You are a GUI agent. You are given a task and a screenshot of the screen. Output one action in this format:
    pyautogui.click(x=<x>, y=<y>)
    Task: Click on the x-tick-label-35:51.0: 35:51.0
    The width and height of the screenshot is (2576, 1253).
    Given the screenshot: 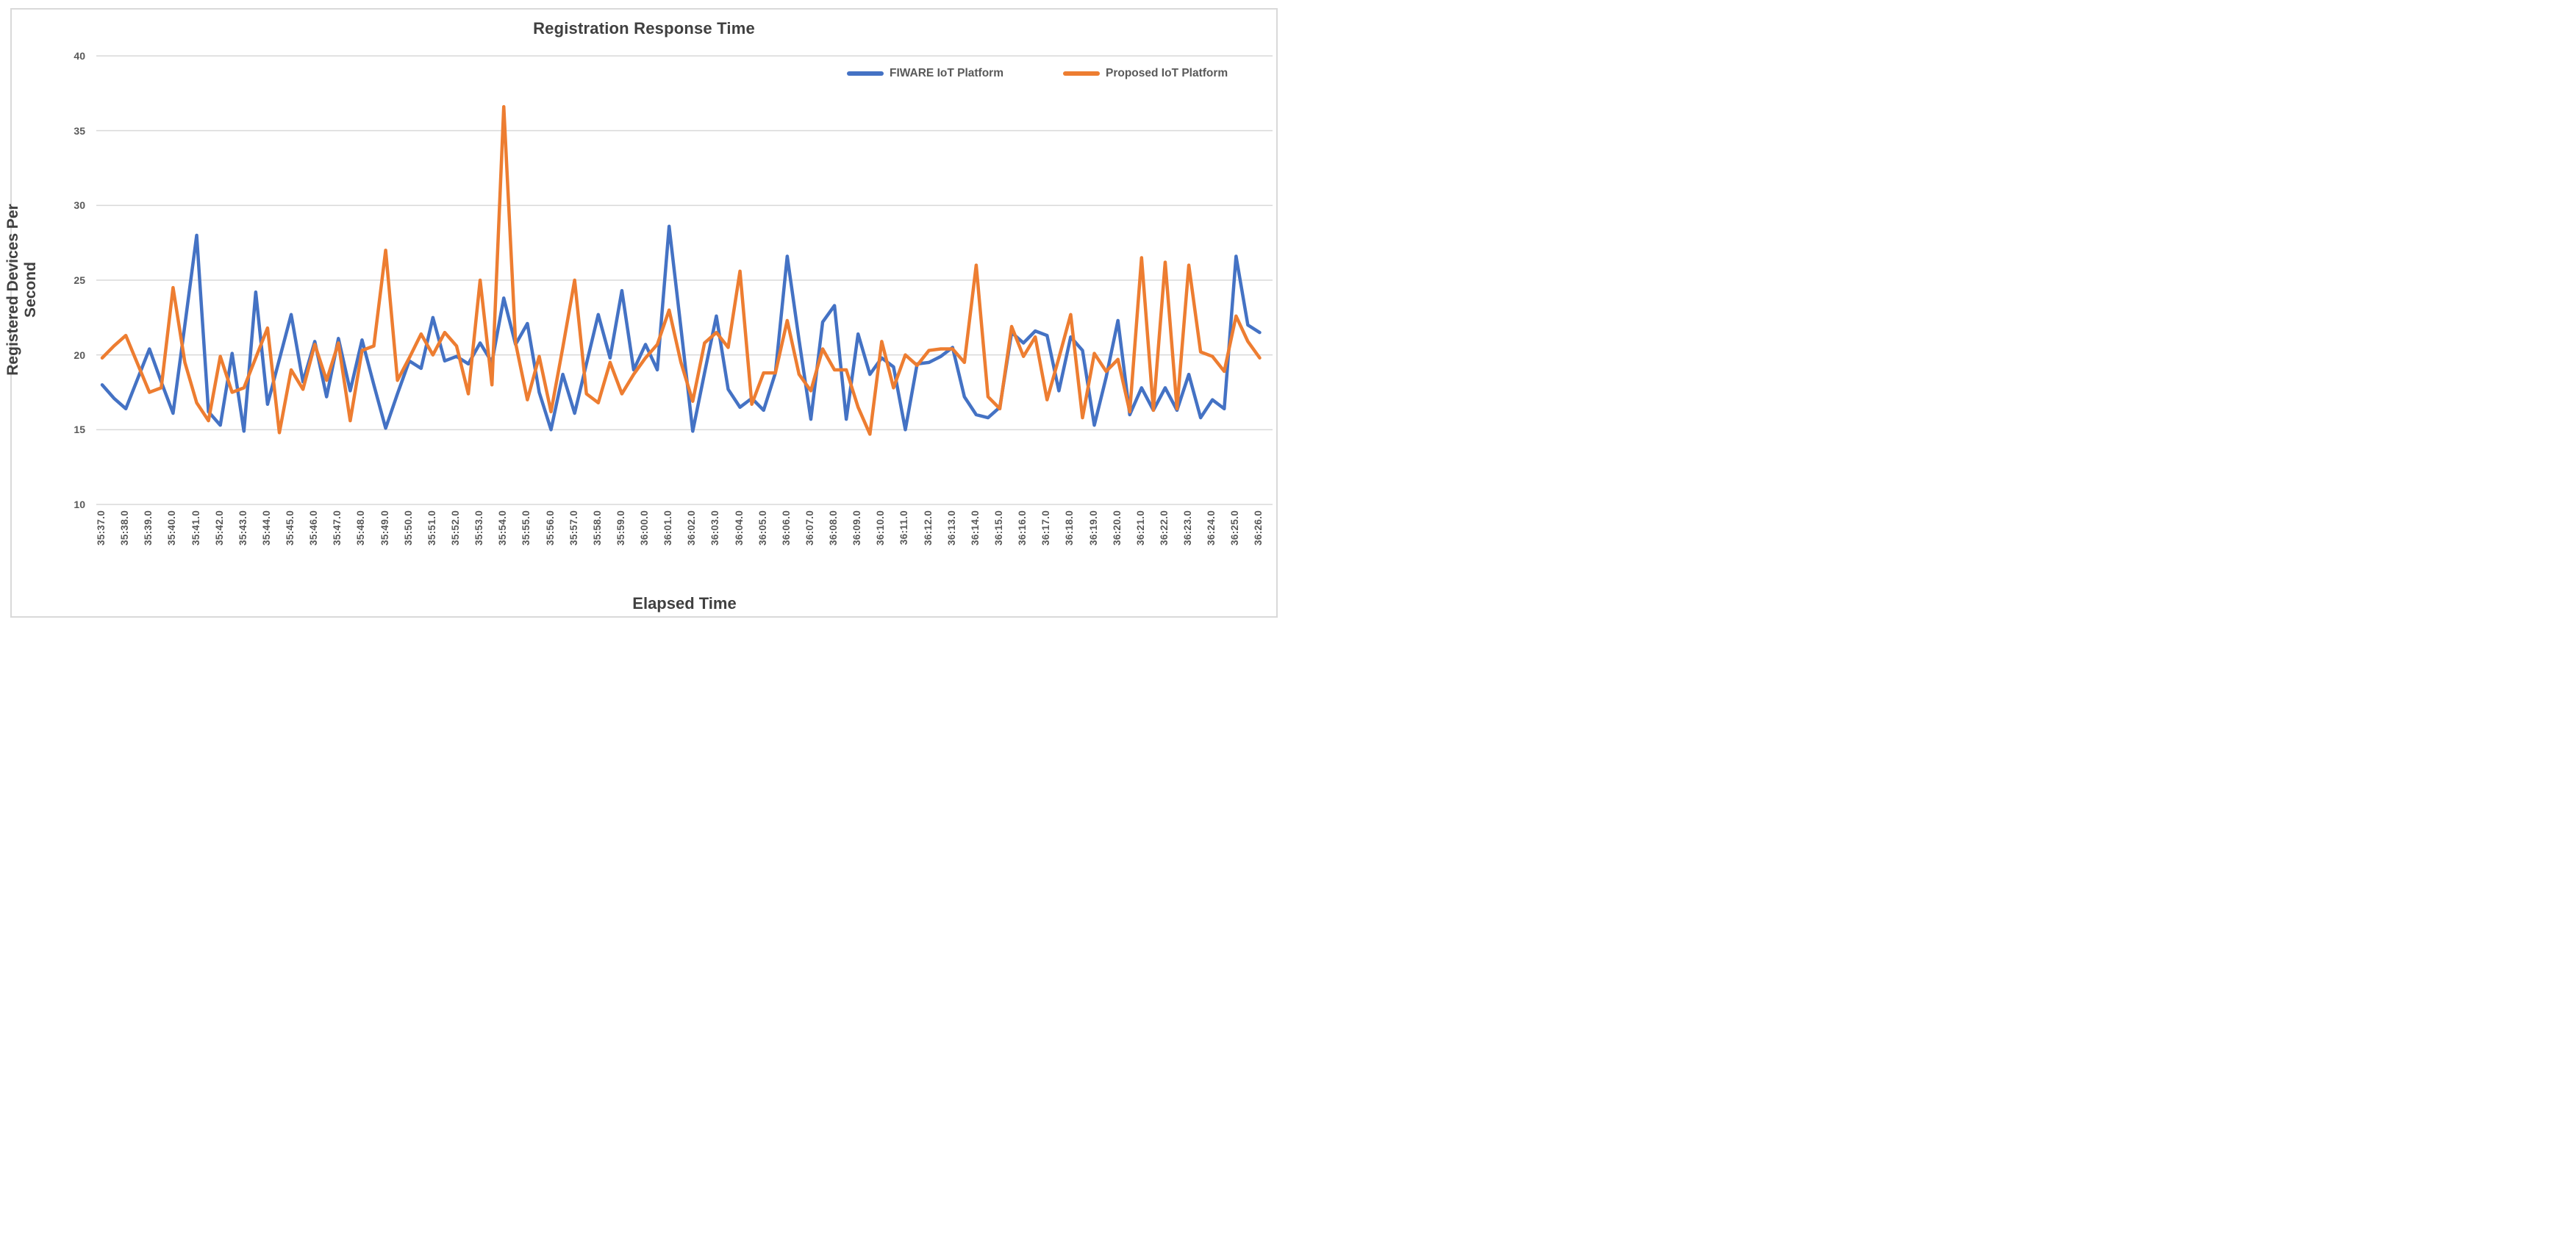 What is the action you would take?
    pyautogui.click(x=431, y=528)
    